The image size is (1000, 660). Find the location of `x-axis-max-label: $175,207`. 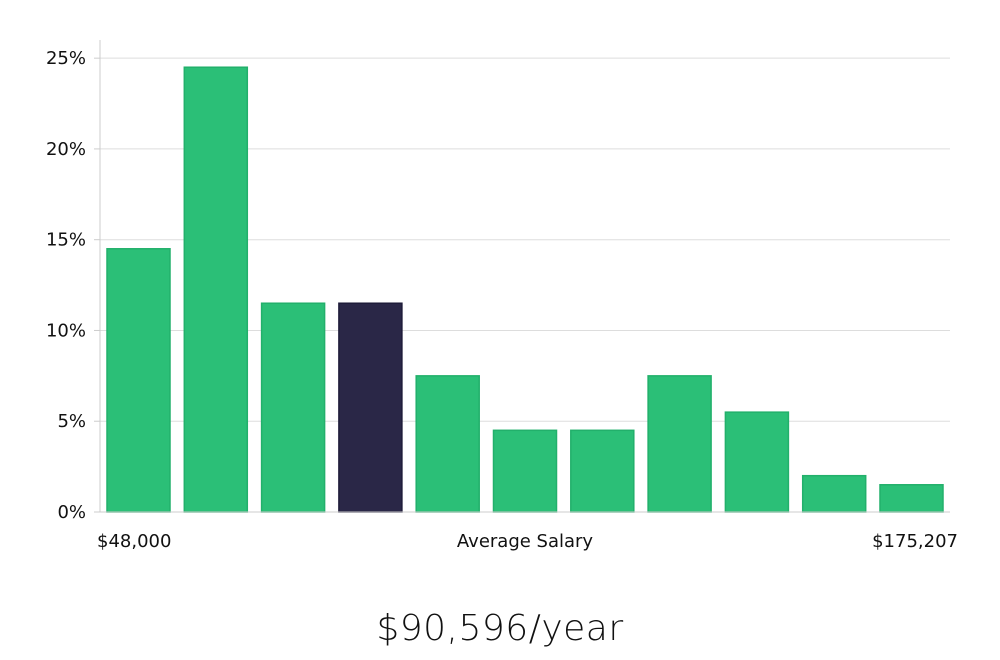

x-axis-max-label: $175,207 is located at coordinates (915, 541).